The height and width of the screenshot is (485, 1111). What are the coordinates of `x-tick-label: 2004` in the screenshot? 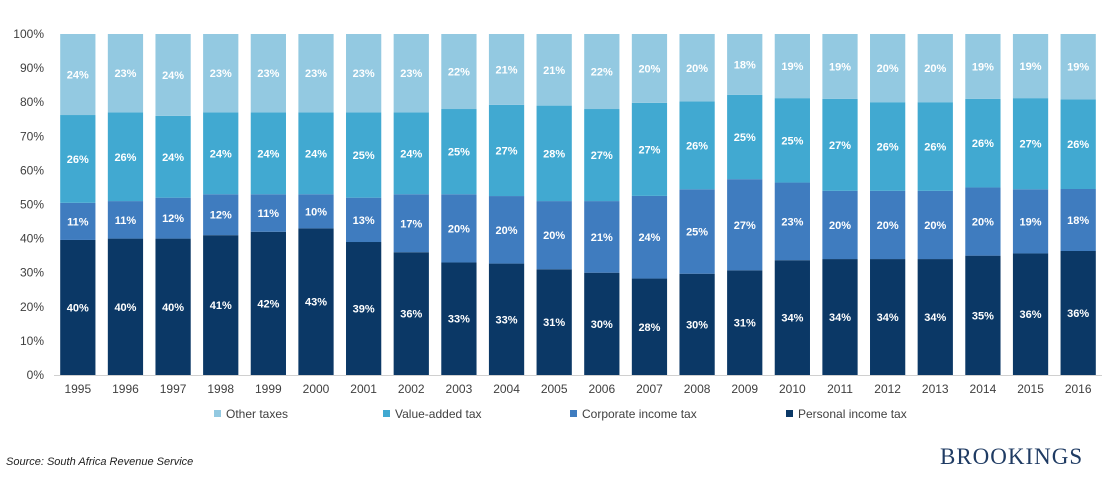 It's located at (506, 389).